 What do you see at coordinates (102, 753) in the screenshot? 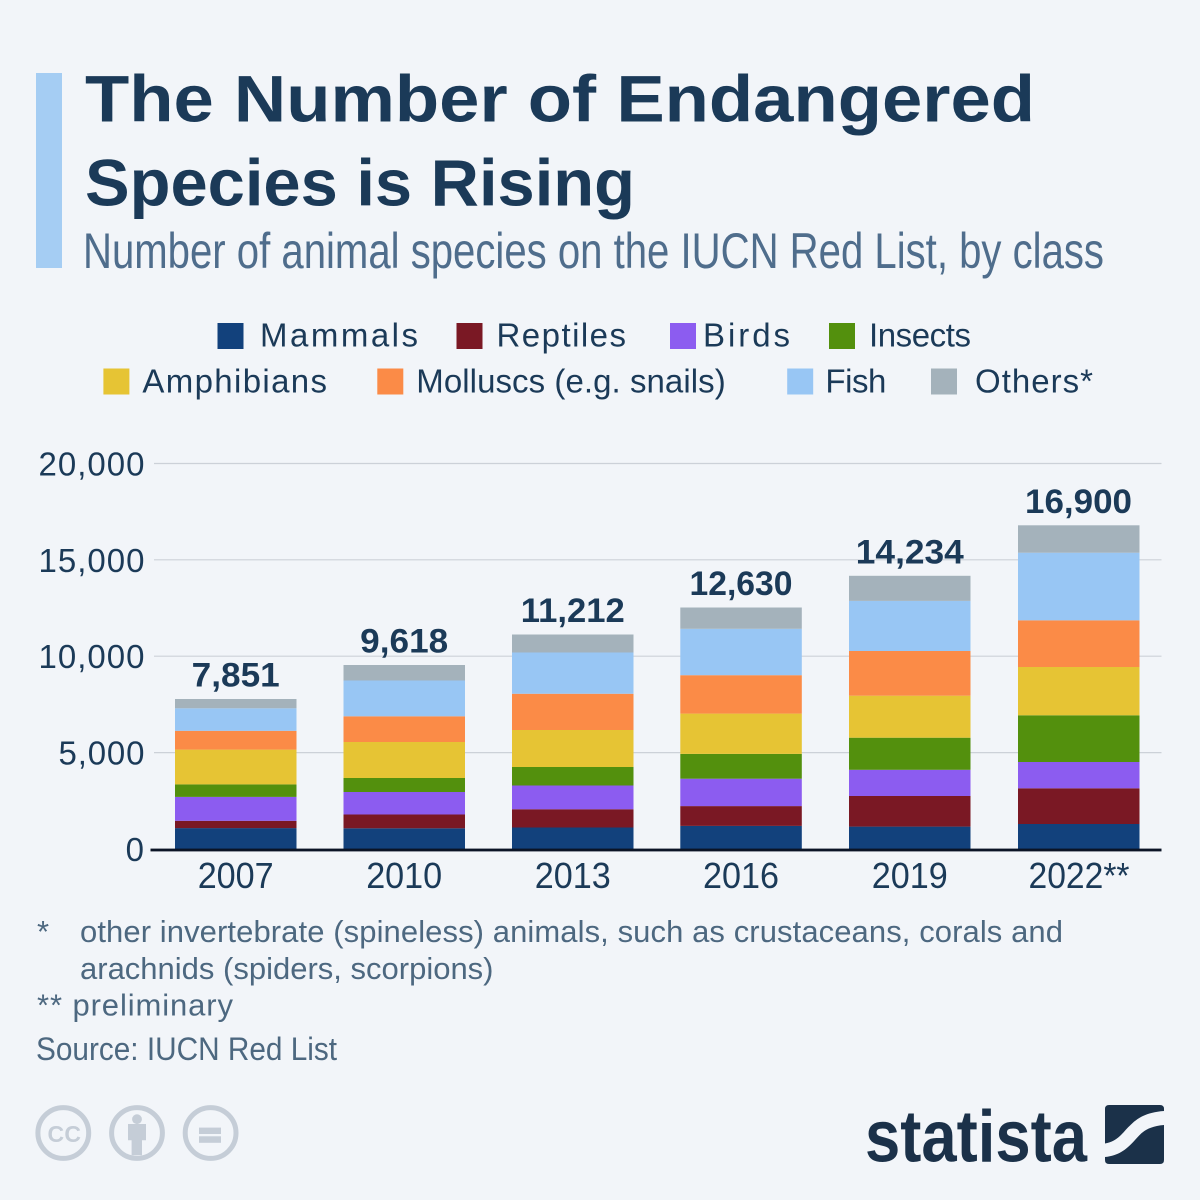
I see `svg-text: 5,000` at bounding box center [102, 753].